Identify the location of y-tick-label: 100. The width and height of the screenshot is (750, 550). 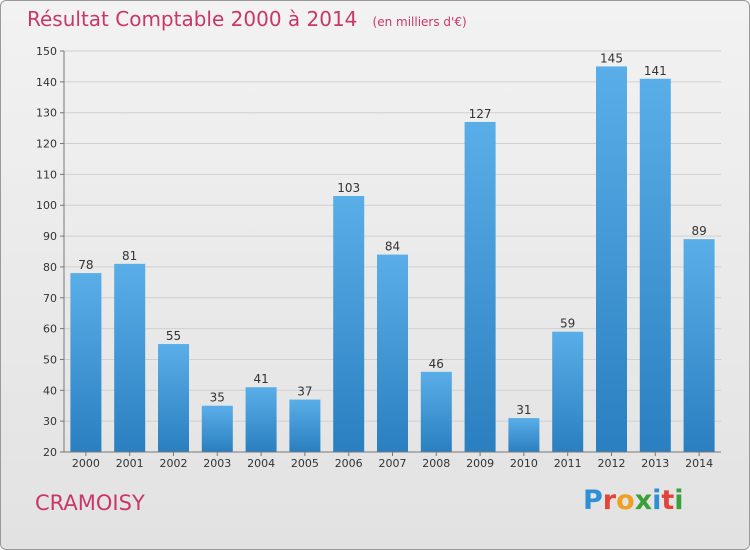
(46, 205).